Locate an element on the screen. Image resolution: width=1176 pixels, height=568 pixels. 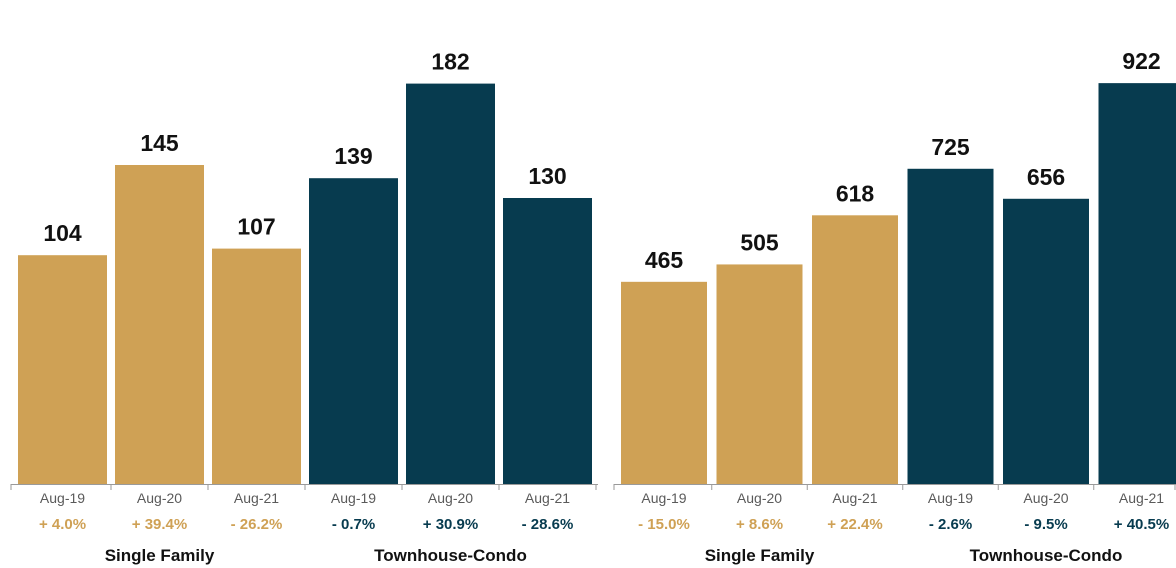
change-label: - 9.5% is located at coordinates (1045, 524).